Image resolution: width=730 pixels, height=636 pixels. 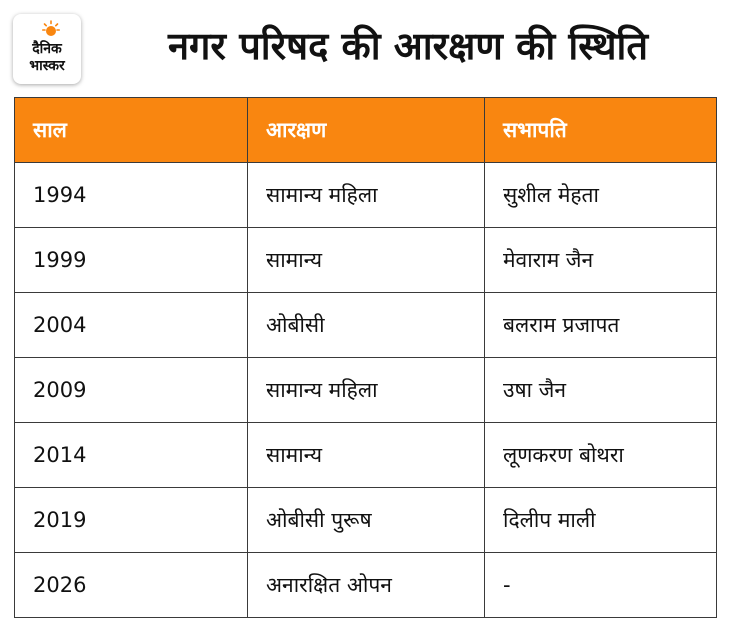 I want to click on page-title: नगर परिषद की आरक्षण की स्थिति, so click(x=408, y=46).